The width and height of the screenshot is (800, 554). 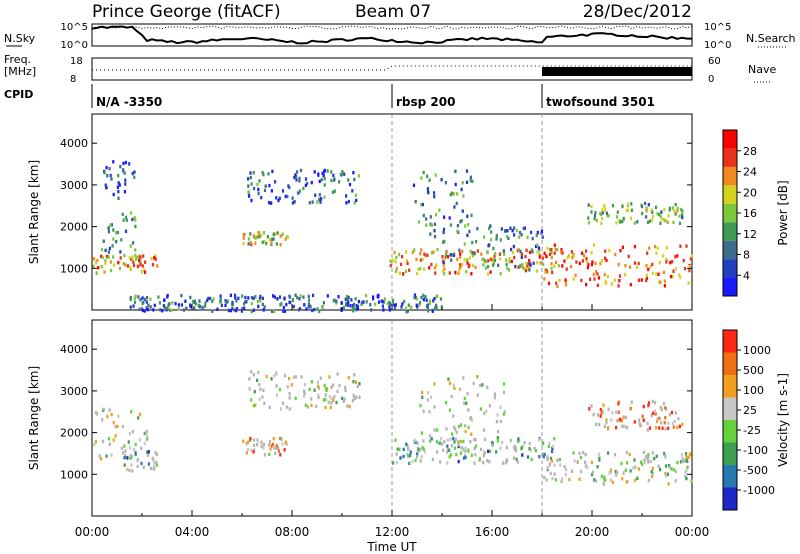 I want to click on station-title: Prince George (fitACF), so click(x=186, y=12).